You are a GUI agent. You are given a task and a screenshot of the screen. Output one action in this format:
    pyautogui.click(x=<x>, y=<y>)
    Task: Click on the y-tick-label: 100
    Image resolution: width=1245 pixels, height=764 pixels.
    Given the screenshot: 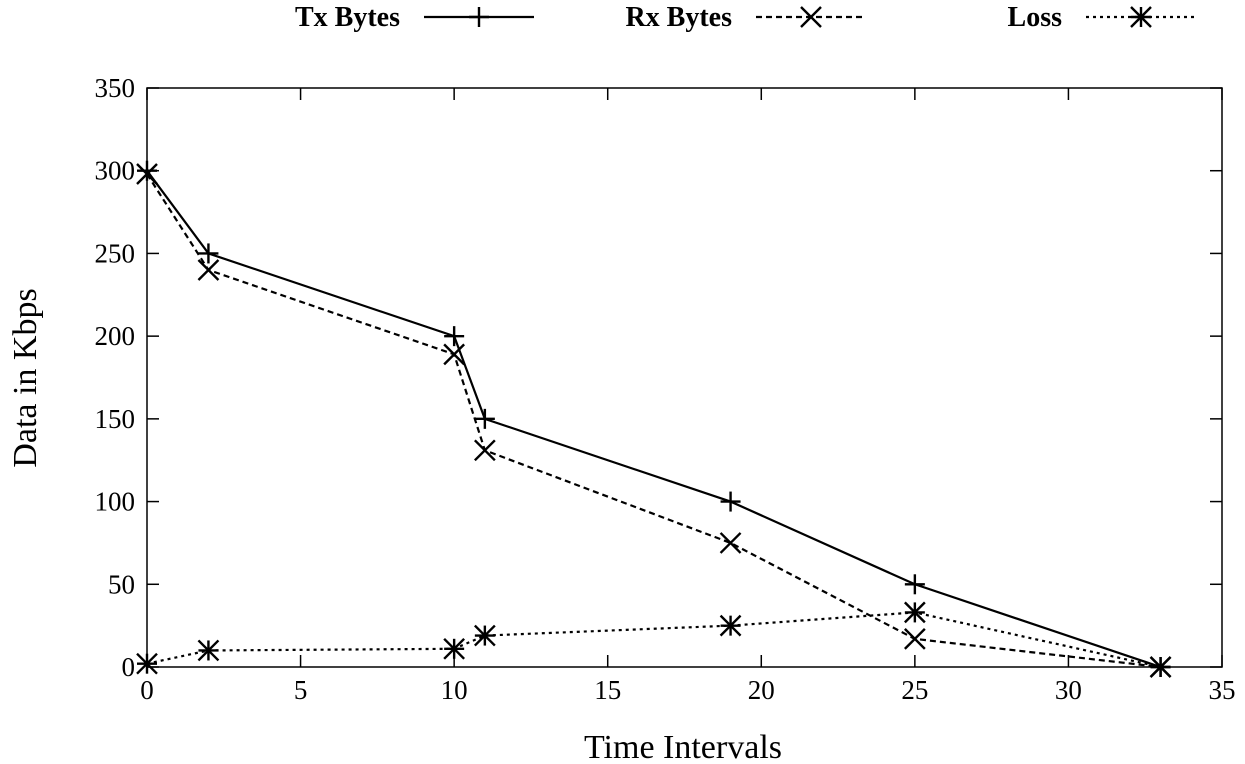 What is the action you would take?
    pyautogui.click(x=115, y=502)
    